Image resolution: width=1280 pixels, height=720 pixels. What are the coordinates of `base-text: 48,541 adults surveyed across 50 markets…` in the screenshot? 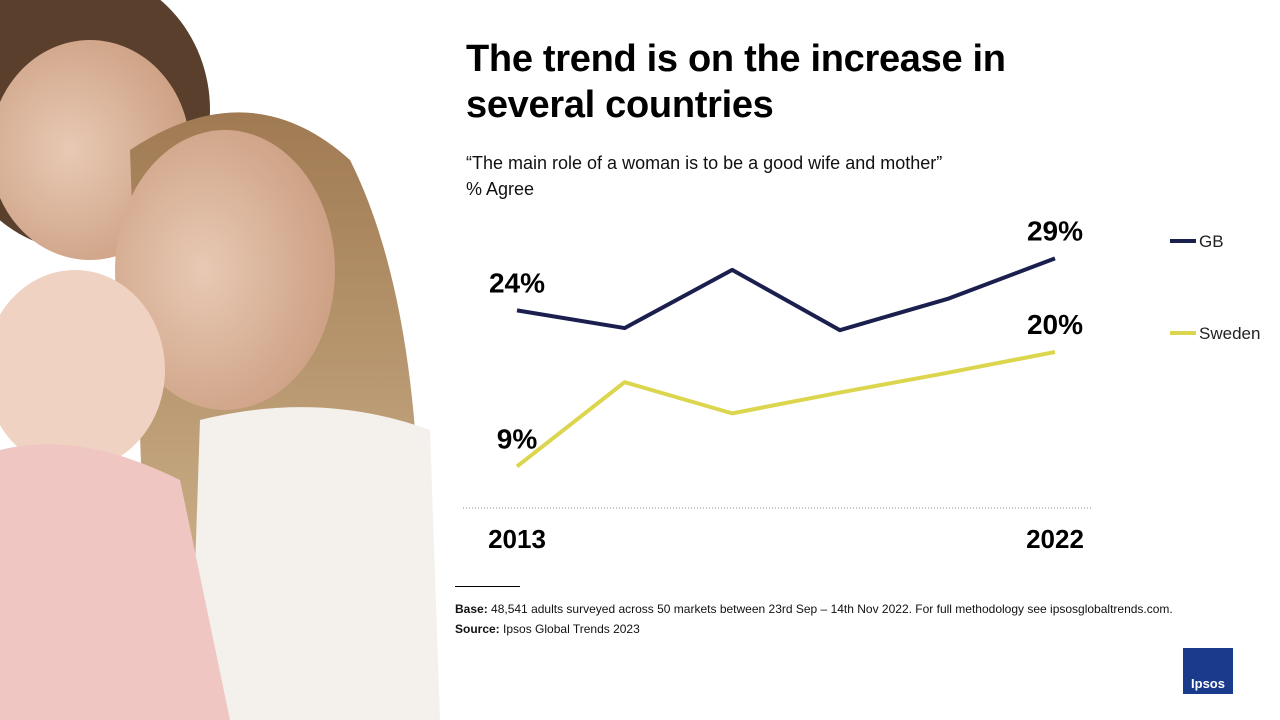 It's located at (832, 609).